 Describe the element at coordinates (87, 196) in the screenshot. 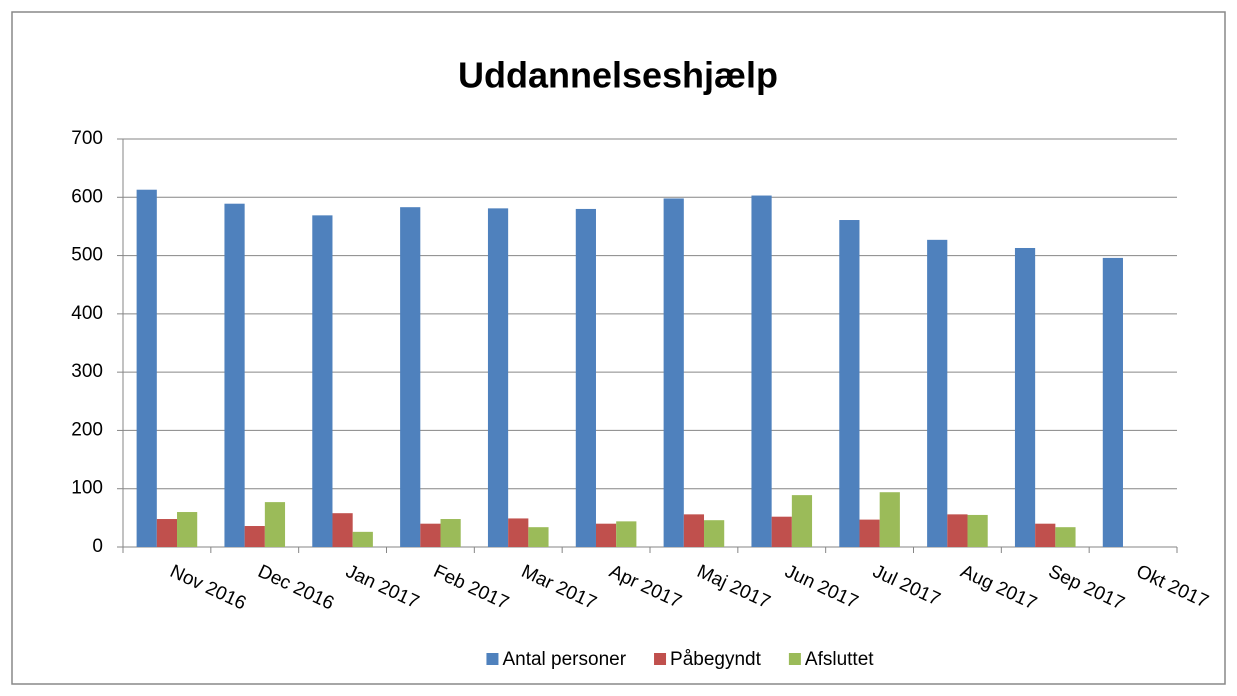

I see `y-tick-label: 600` at that location.